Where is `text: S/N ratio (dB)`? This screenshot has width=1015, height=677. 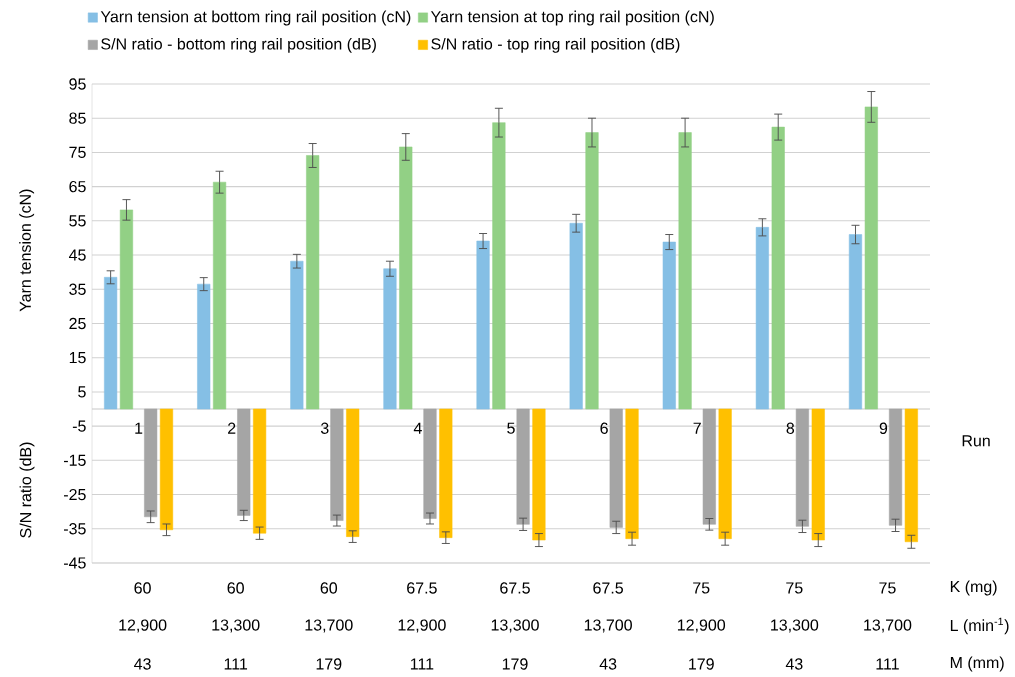 text: S/N ratio (dB) is located at coordinates (27, 490).